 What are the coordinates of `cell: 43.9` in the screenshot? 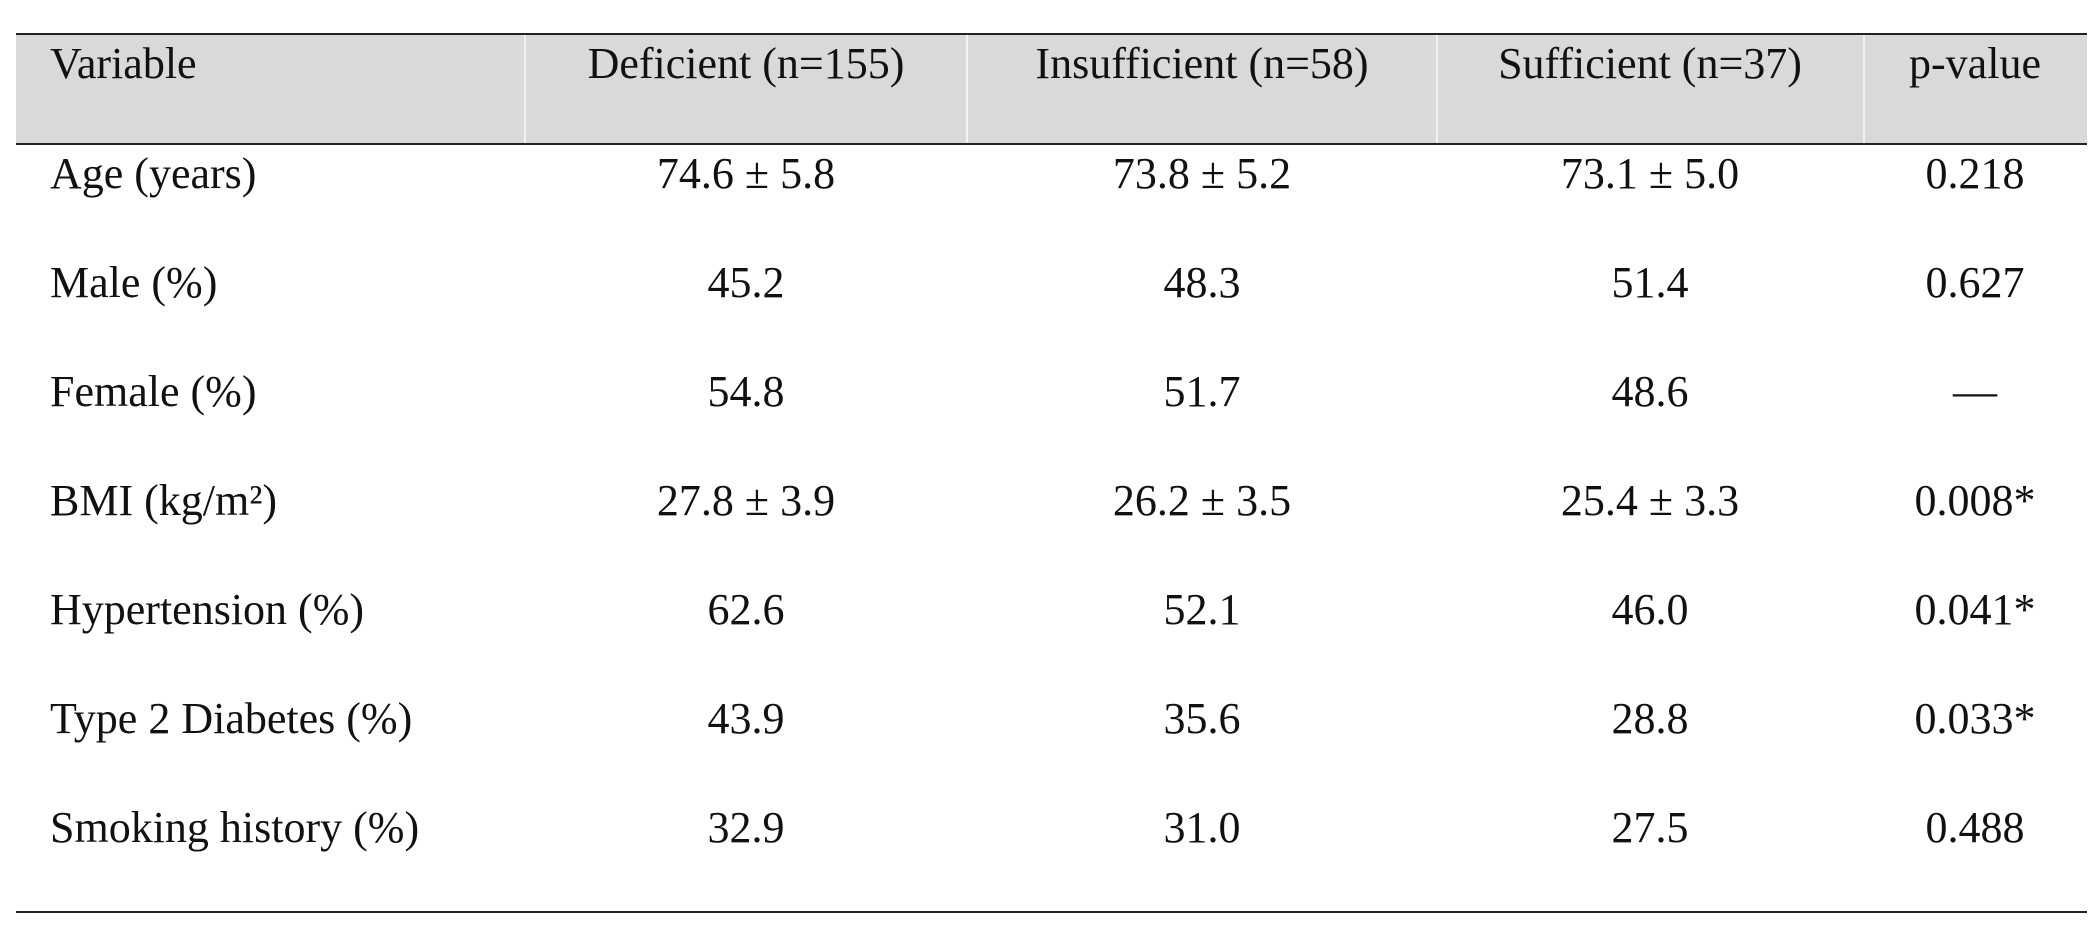 It's located at (746, 718).